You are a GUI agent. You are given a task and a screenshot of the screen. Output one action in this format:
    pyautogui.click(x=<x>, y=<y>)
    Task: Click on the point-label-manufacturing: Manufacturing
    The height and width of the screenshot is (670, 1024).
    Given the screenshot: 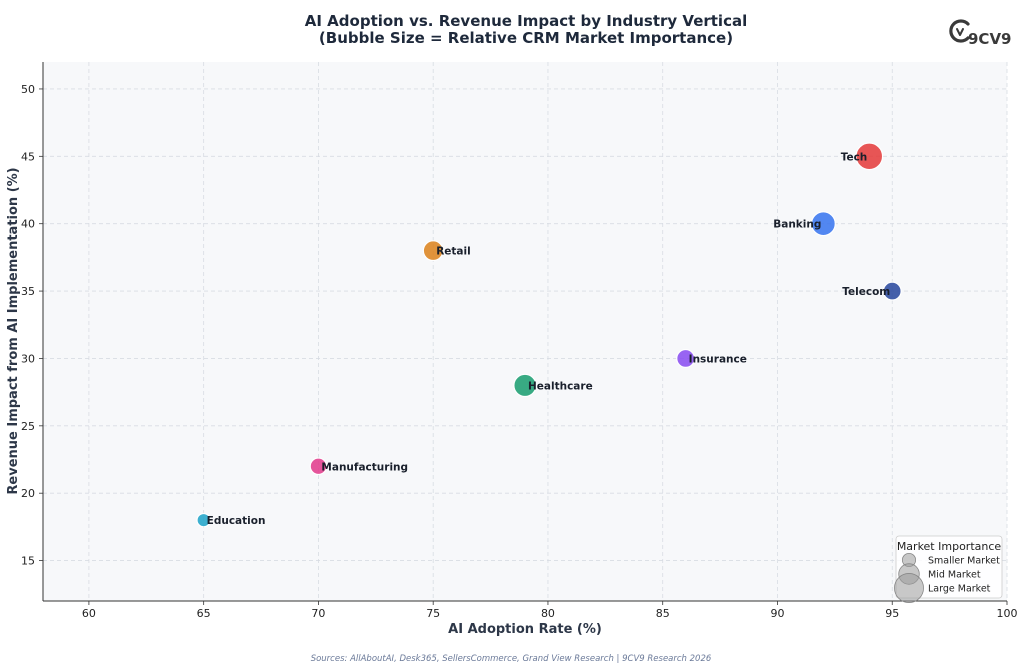 What is the action you would take?
    pyautogui.click(x=364, y=467)
    